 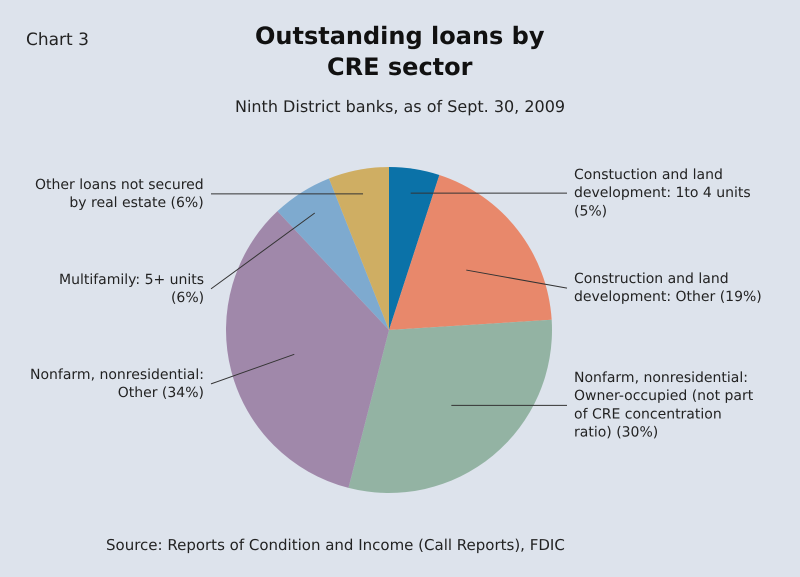 What do you see at coordinates (187, 298) in the screenshot?
I see `data-label: (6%)` at bounding box center [187, 298].